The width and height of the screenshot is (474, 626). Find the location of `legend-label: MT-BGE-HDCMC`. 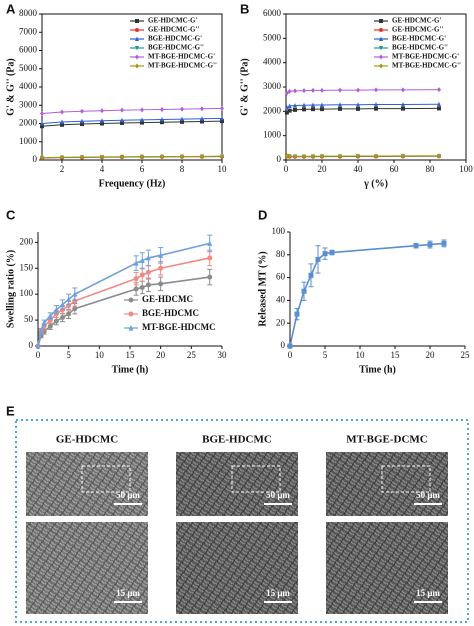

legend-label: MT-BGE-HDCMC is located at coordinates (179, 327).